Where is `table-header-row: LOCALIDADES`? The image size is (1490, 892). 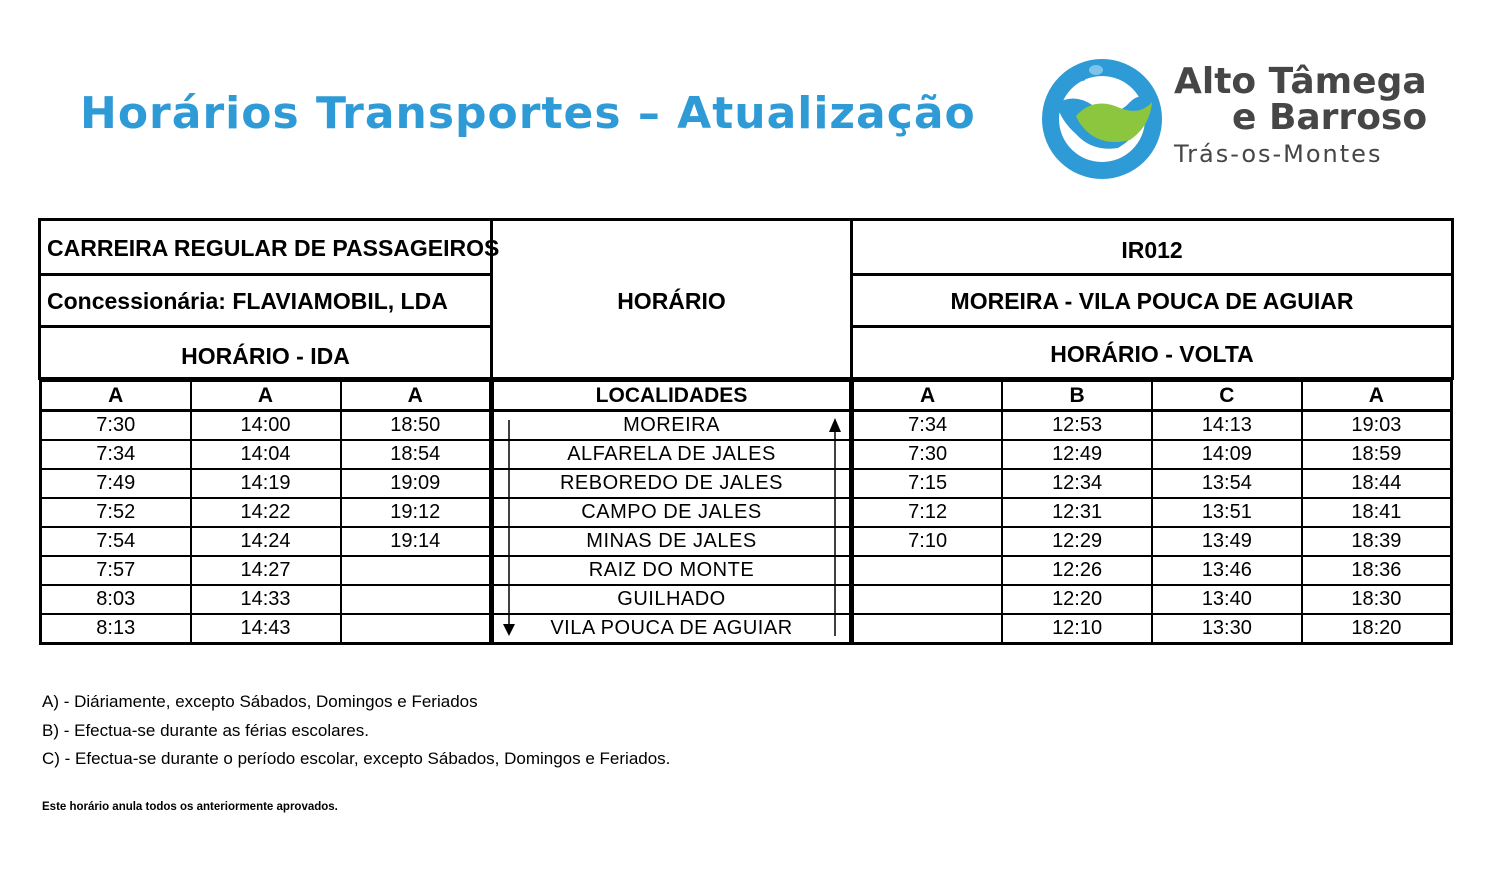
table-header-row: LOCALIDADES is located at coordinates (671, 395).